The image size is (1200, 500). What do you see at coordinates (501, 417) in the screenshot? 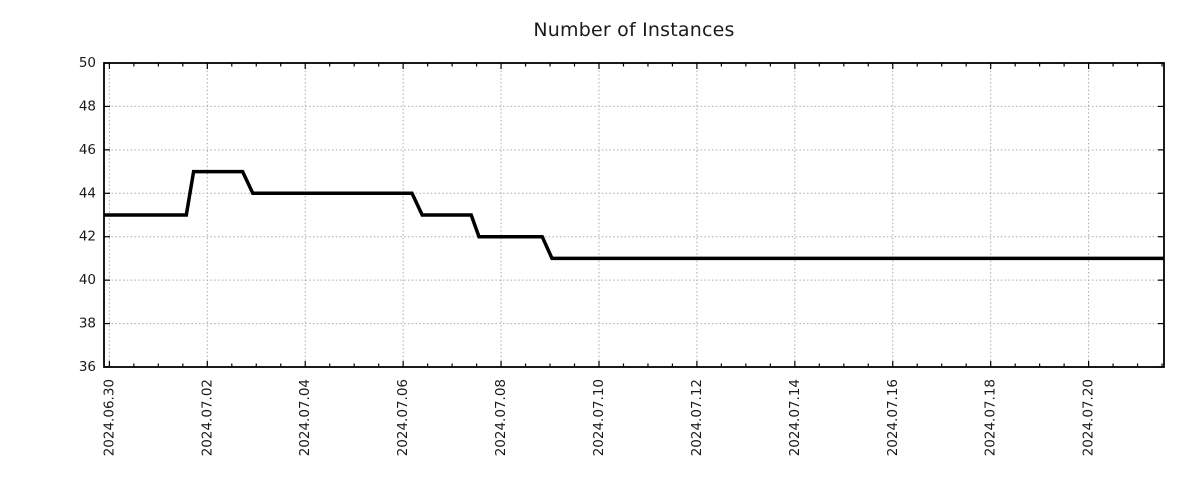
I see `x-tick-label: 2024.07.08` at bounding box center [501, 417].